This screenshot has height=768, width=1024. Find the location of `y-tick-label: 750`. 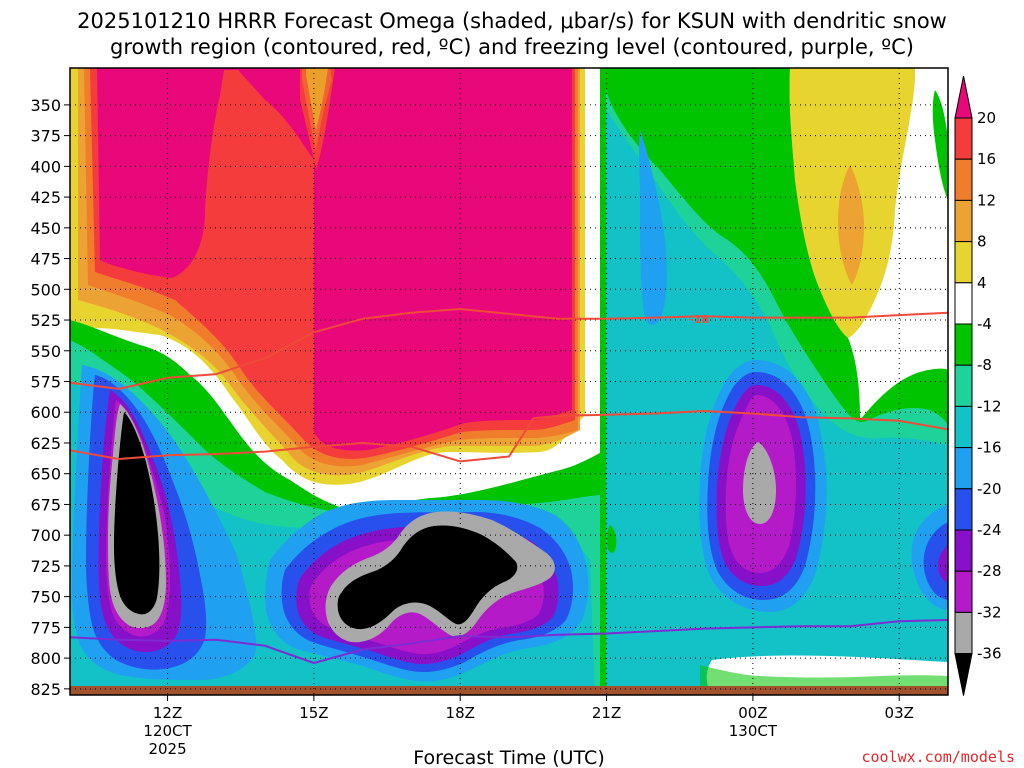

y-tick-label: 750 is located at coordinates (45, 597).